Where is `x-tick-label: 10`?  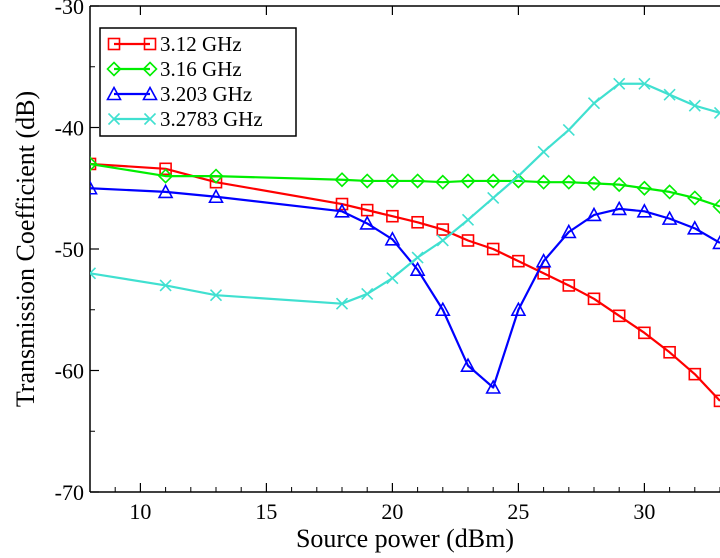 x-tick-label: 10 is located at coordinates (140, 511).